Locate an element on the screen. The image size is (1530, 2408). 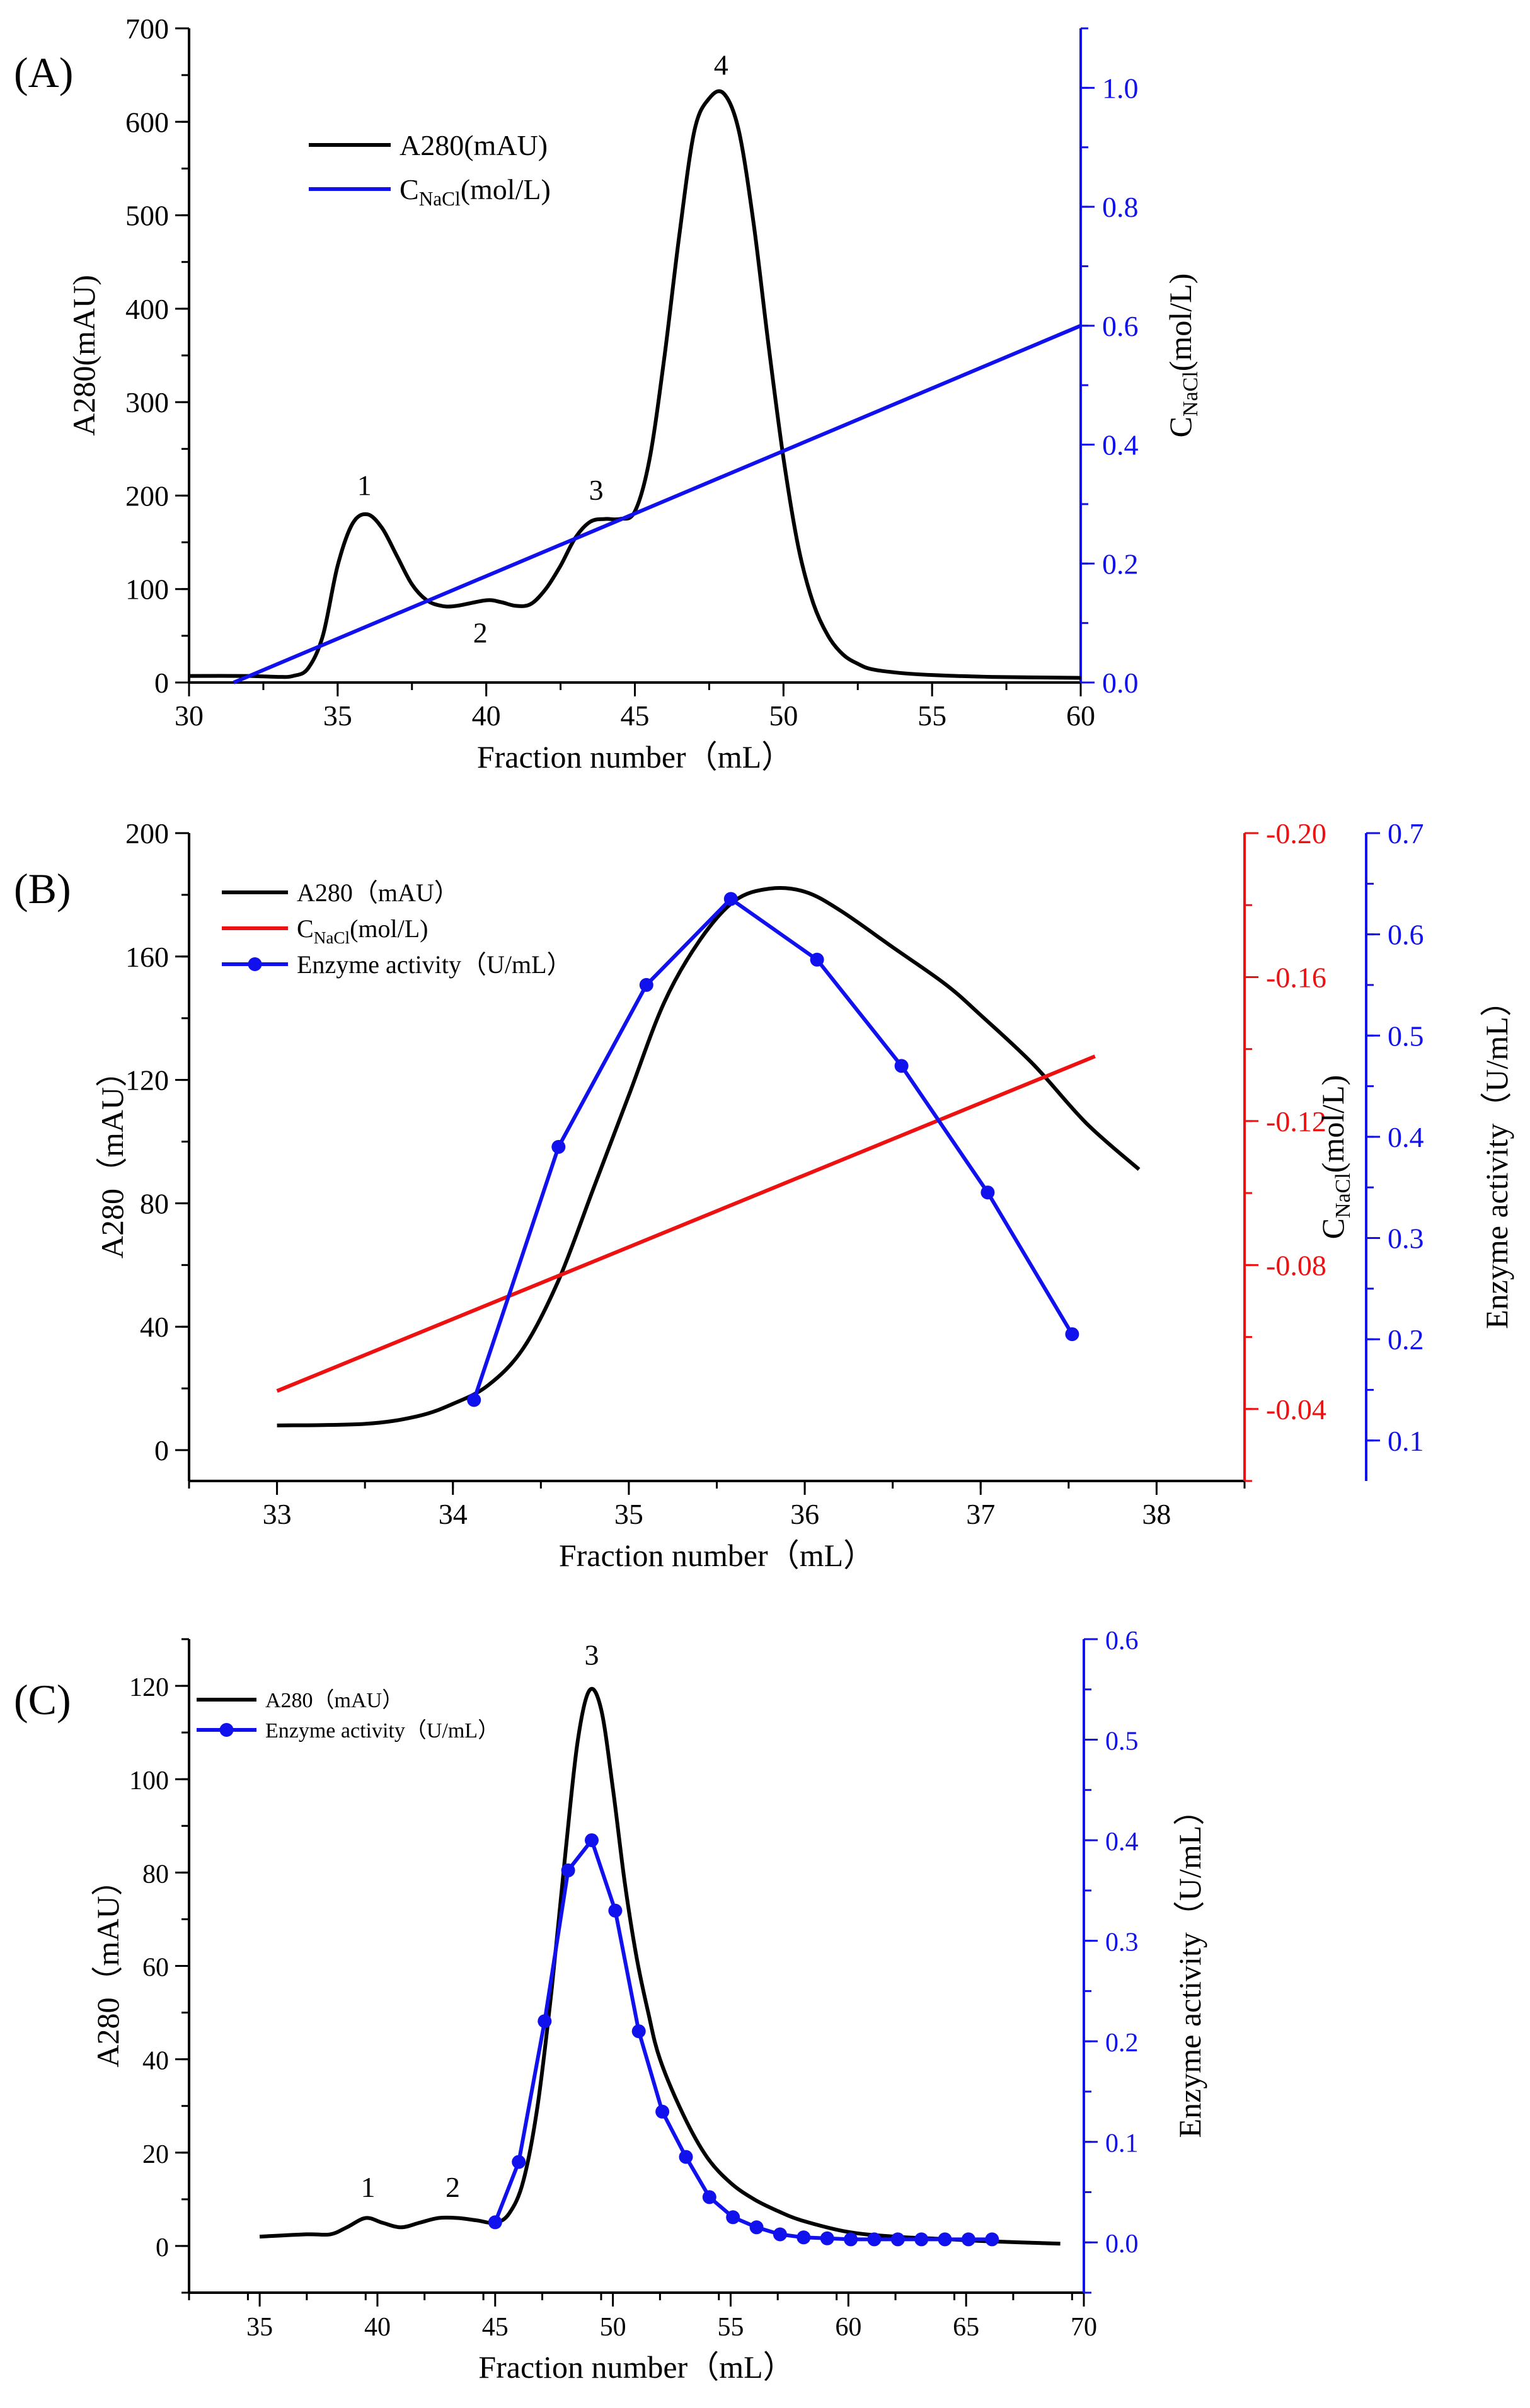
legend: A280（mAU） Enzyme activity（U/mL） is located at coordinates (348, 1716).